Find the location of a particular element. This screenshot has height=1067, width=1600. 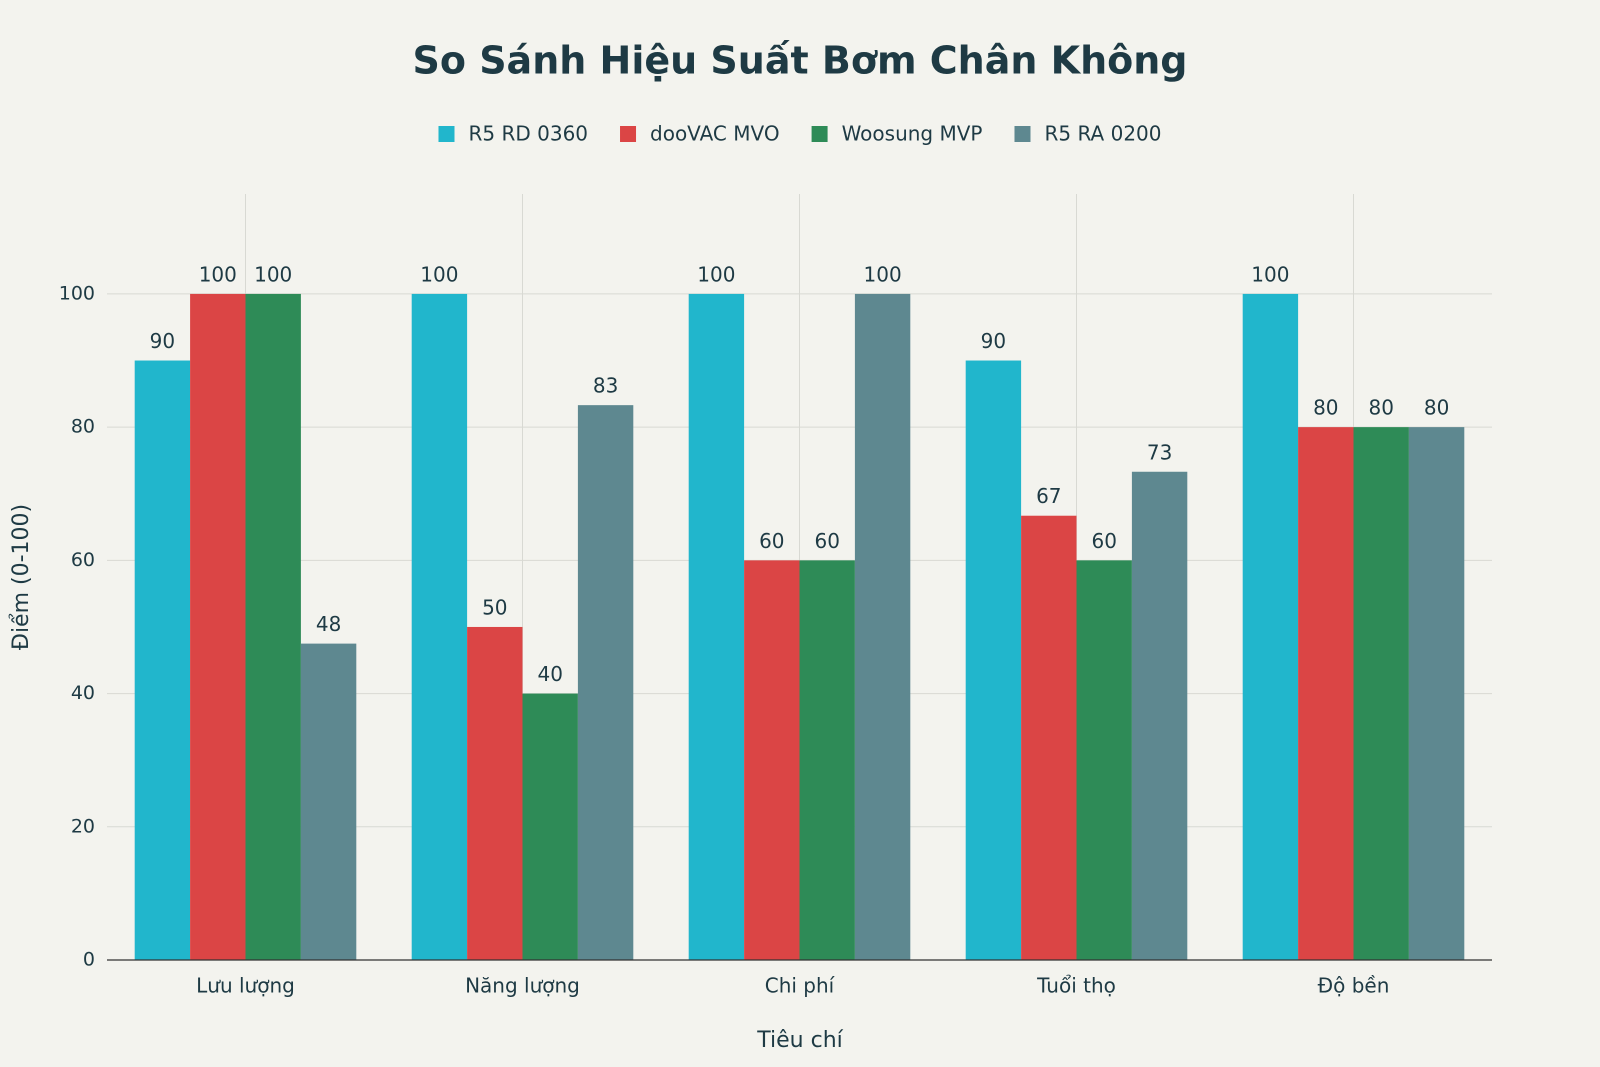

x-tick-label: Chi phí is located at coordinates (800, 986).